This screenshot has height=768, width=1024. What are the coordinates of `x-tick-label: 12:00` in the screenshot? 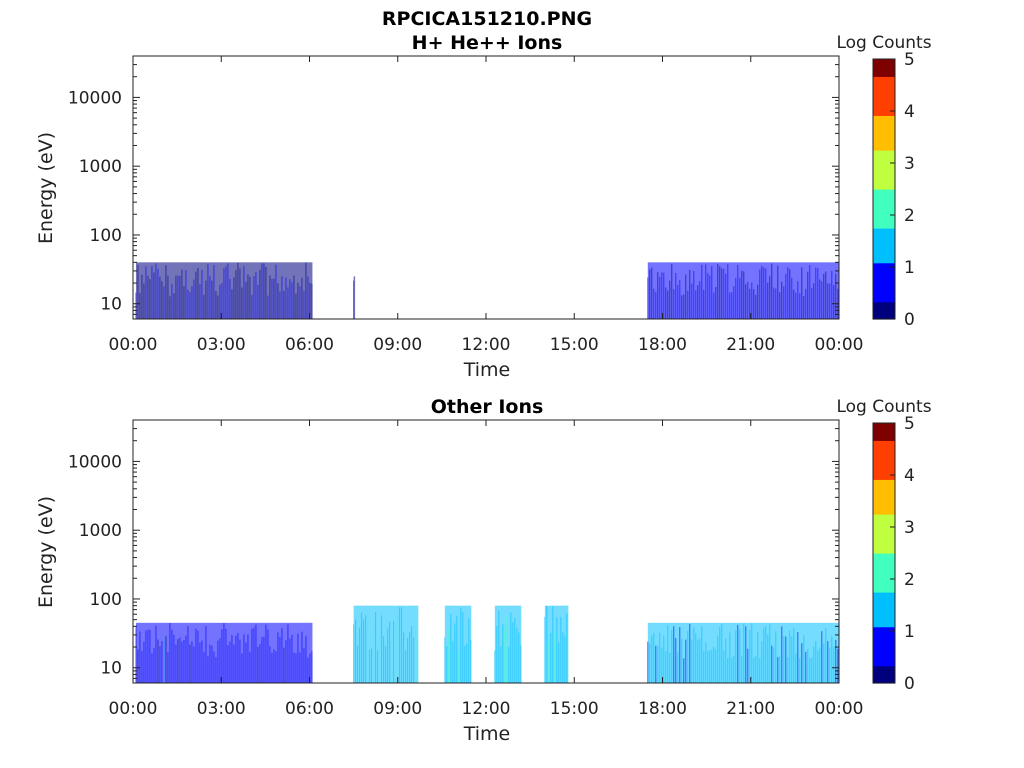 It's located at (486, 345).